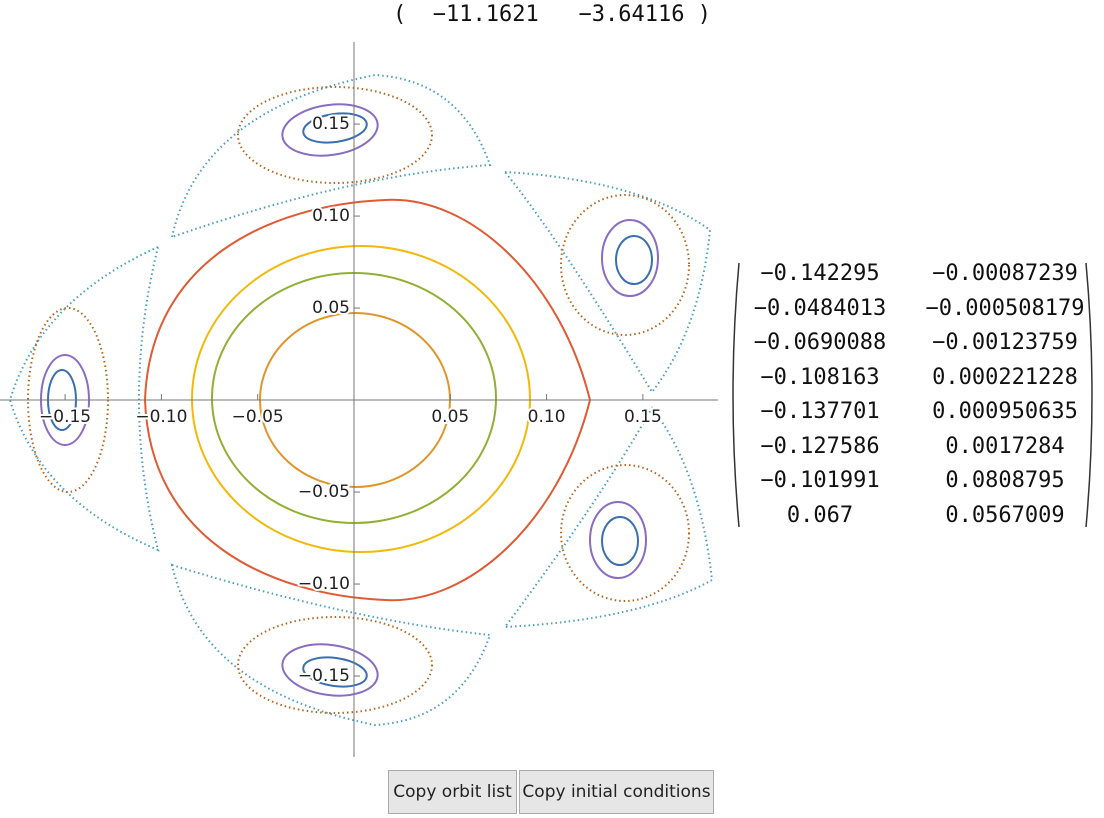 This screenshot has width=1104, height=818. I want to click on matrix-cell: 0.000950635, so click(1005, 411).